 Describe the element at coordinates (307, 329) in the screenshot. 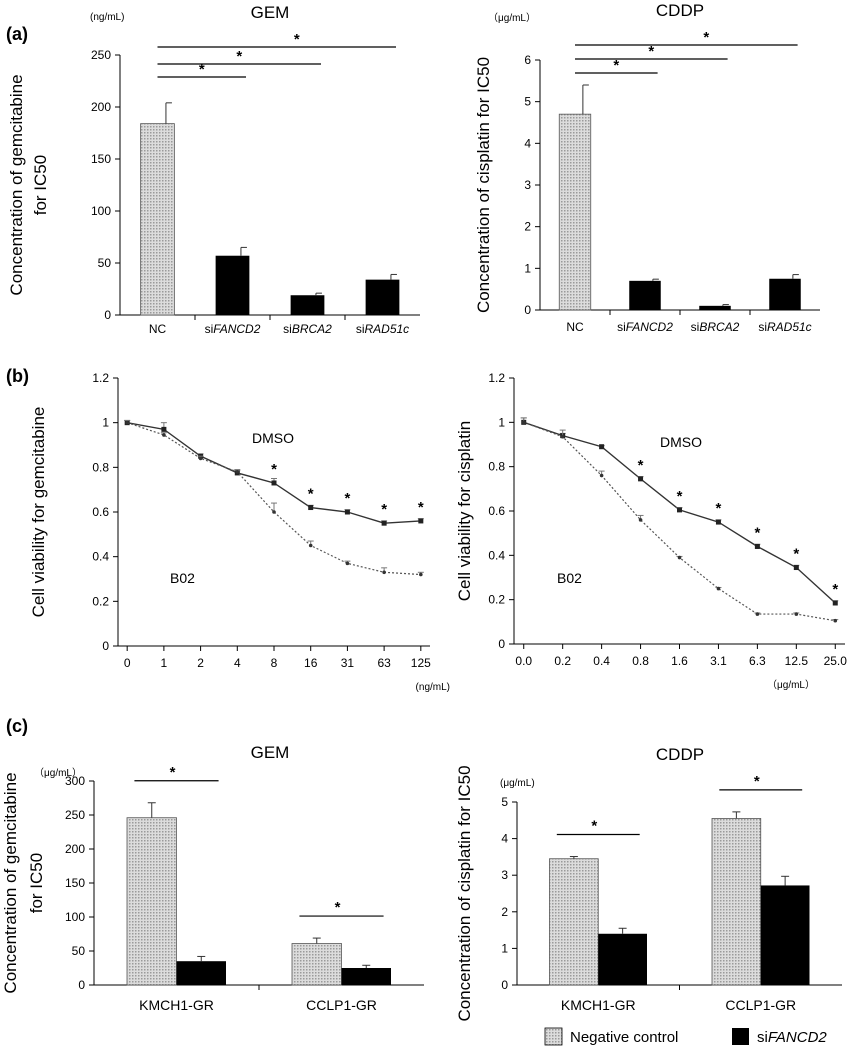

I see `x-category-label: siBRCA2` at that location.